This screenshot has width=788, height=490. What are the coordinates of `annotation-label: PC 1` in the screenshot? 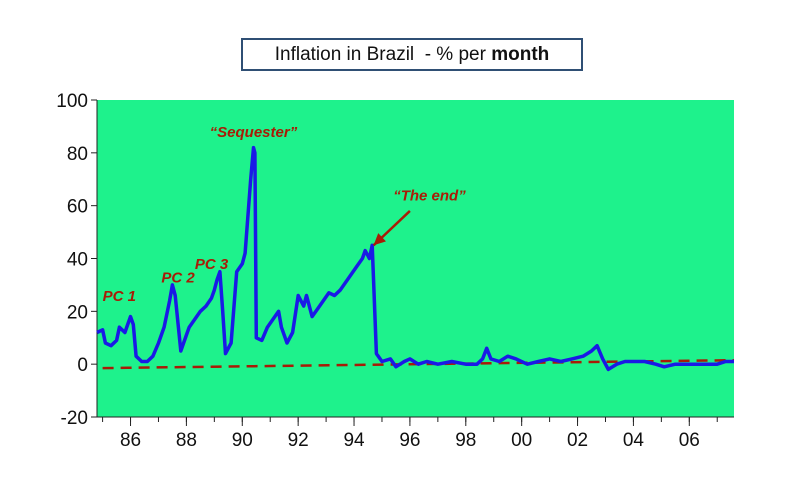 It's located at (119, 296).